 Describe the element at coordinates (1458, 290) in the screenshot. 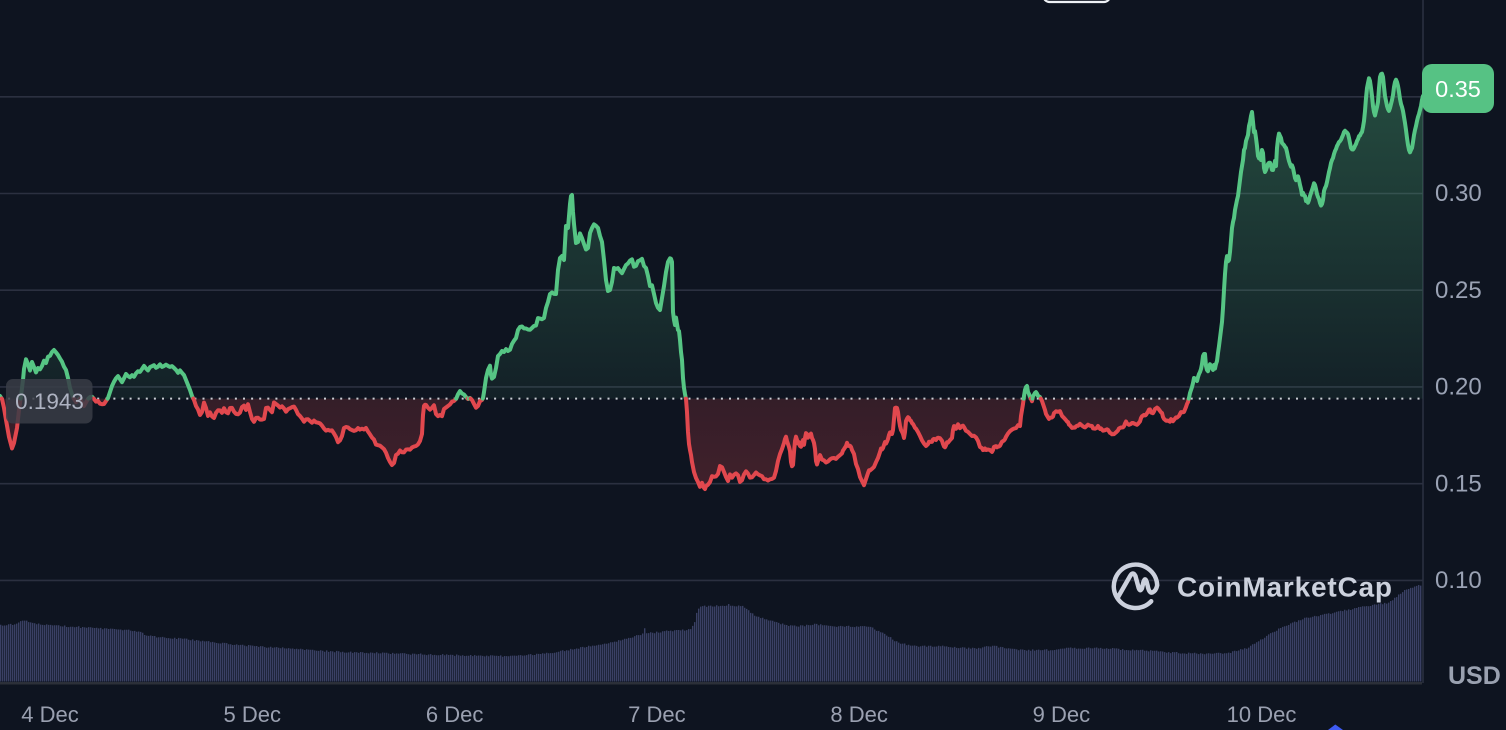

I see `svg-text: 0.25` at that location.